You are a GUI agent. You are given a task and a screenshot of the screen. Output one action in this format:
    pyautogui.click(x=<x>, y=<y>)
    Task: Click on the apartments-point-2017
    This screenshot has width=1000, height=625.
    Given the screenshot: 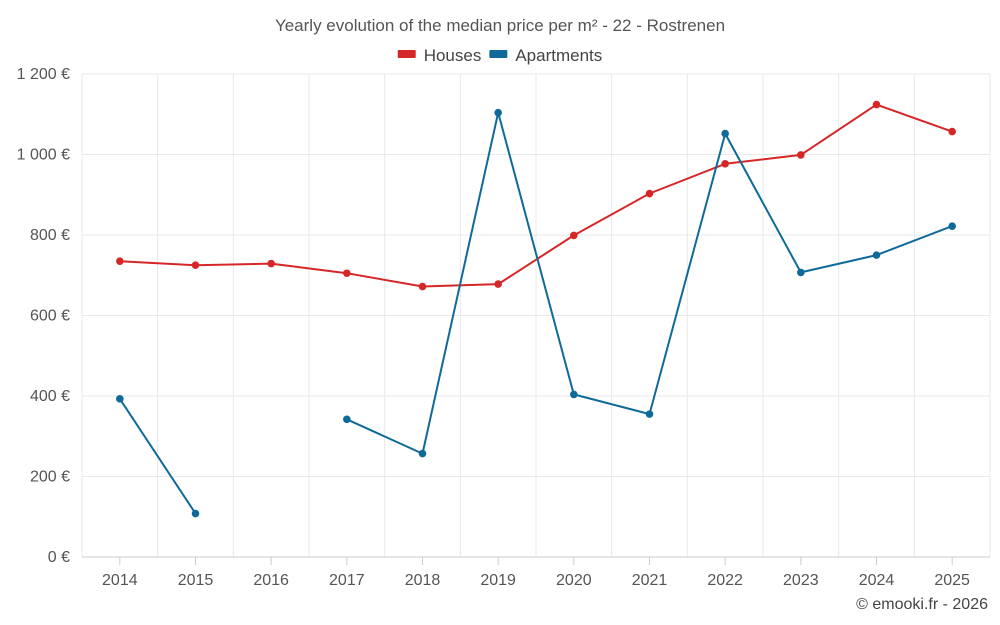 What is the action you would take?
    pyautogui.click(x=347, y=419)
    